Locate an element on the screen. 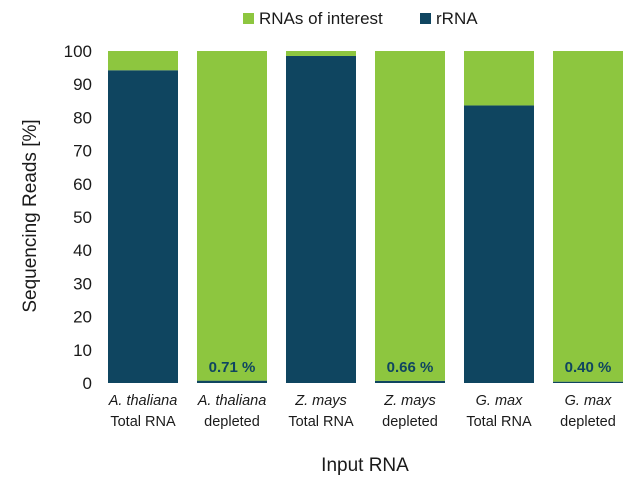 The width and height of the screenshot is (639, 479). y-tick-label: 60 is located at coordinates (82, 184).